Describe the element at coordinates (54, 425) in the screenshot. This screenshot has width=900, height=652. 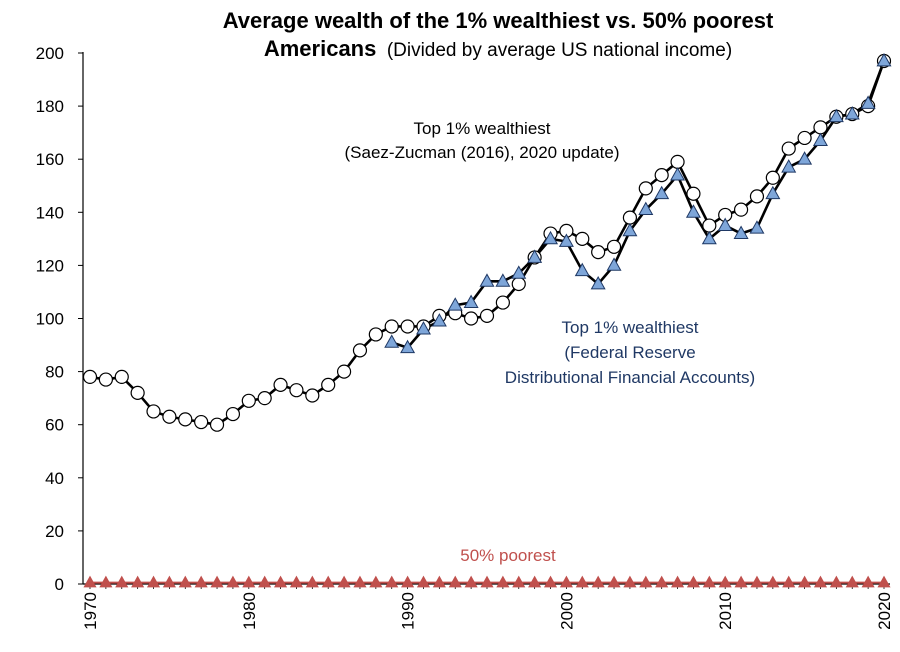
I see `y-tick-label: 60` at that location.